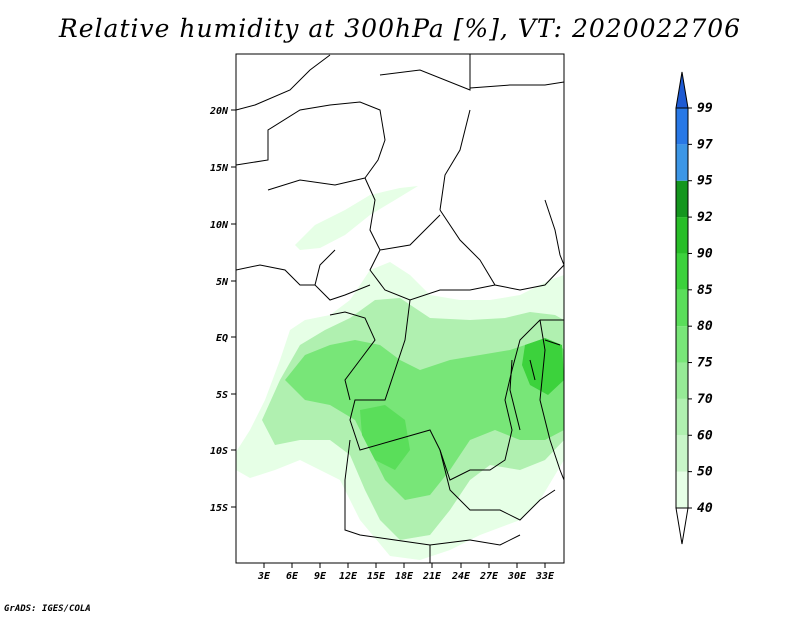  What do you see at coordinates (352, 356) in the screenshot?
I see `gabon-congo` at bounding box center [352, 356].